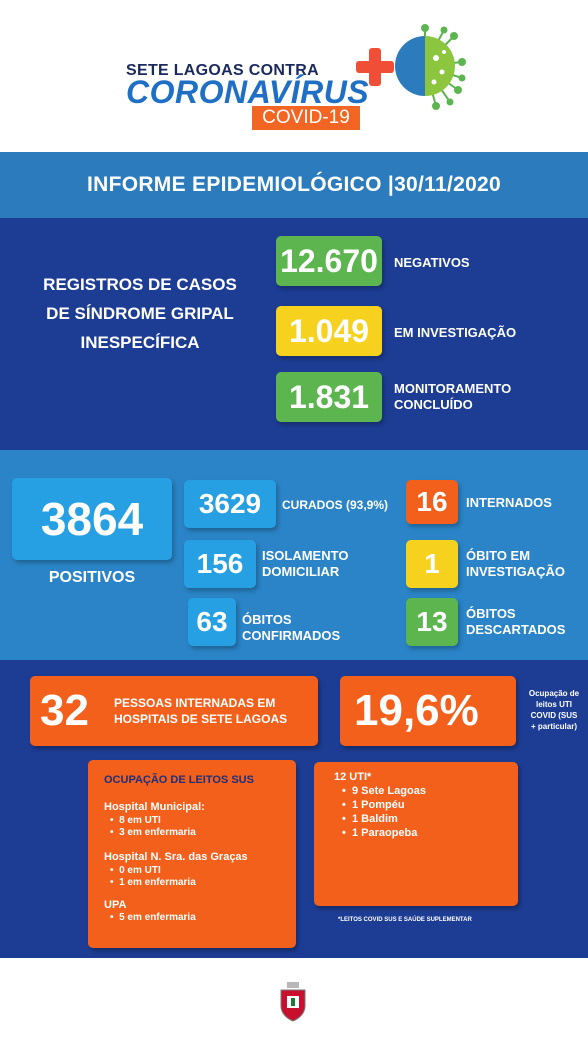  What do you see at coordinates (115, 905) in the screenshot?
I see `upa-title: UPA` at bounding box center [115, 905].